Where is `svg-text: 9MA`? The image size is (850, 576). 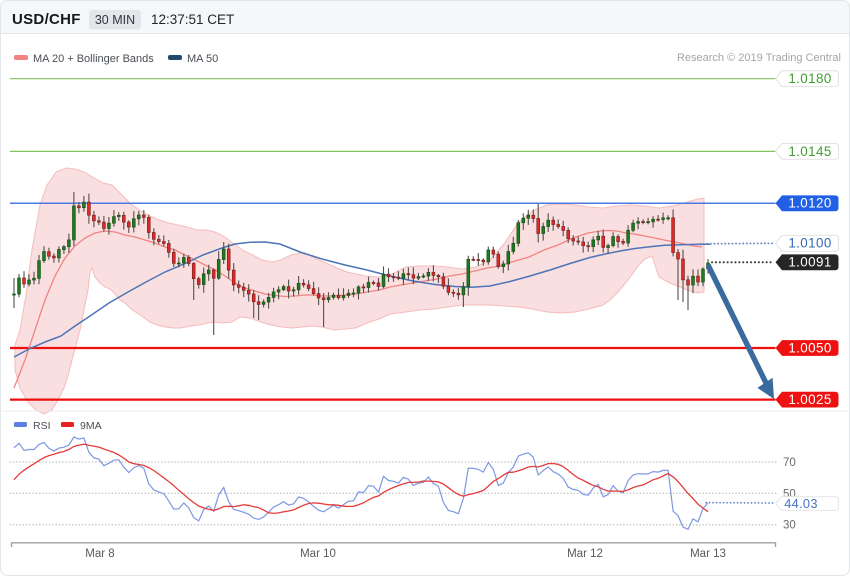 svg-text: 9MA is located at coordinates (91, 426).